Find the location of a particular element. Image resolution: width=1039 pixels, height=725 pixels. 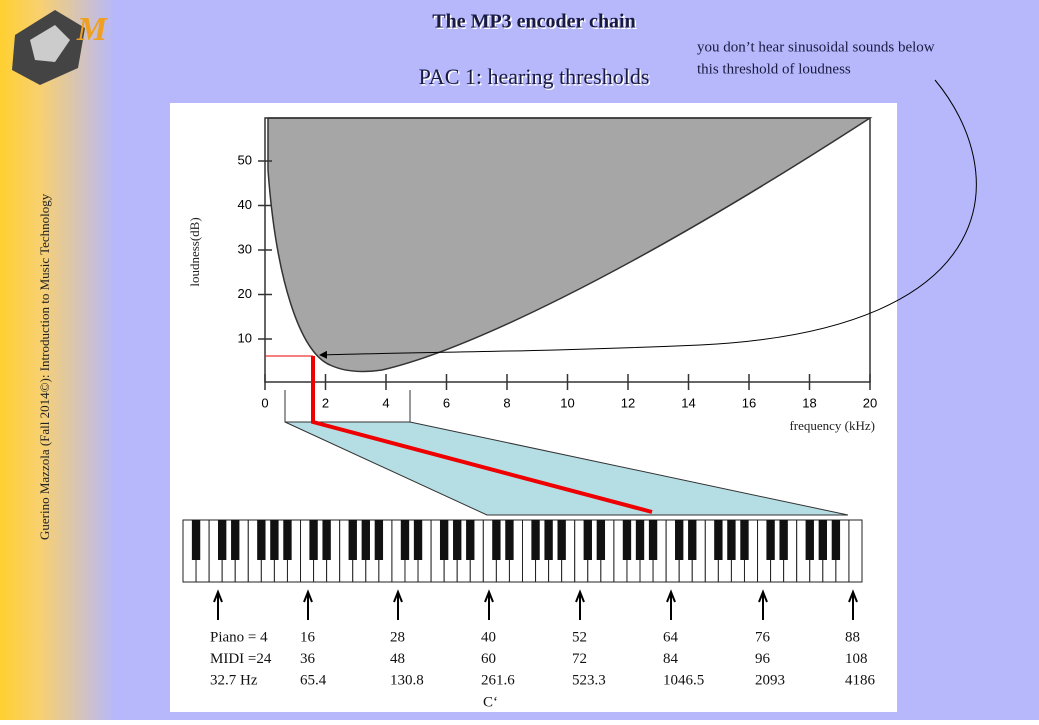

piano-label: 60 is located at coordinates (488, 659).